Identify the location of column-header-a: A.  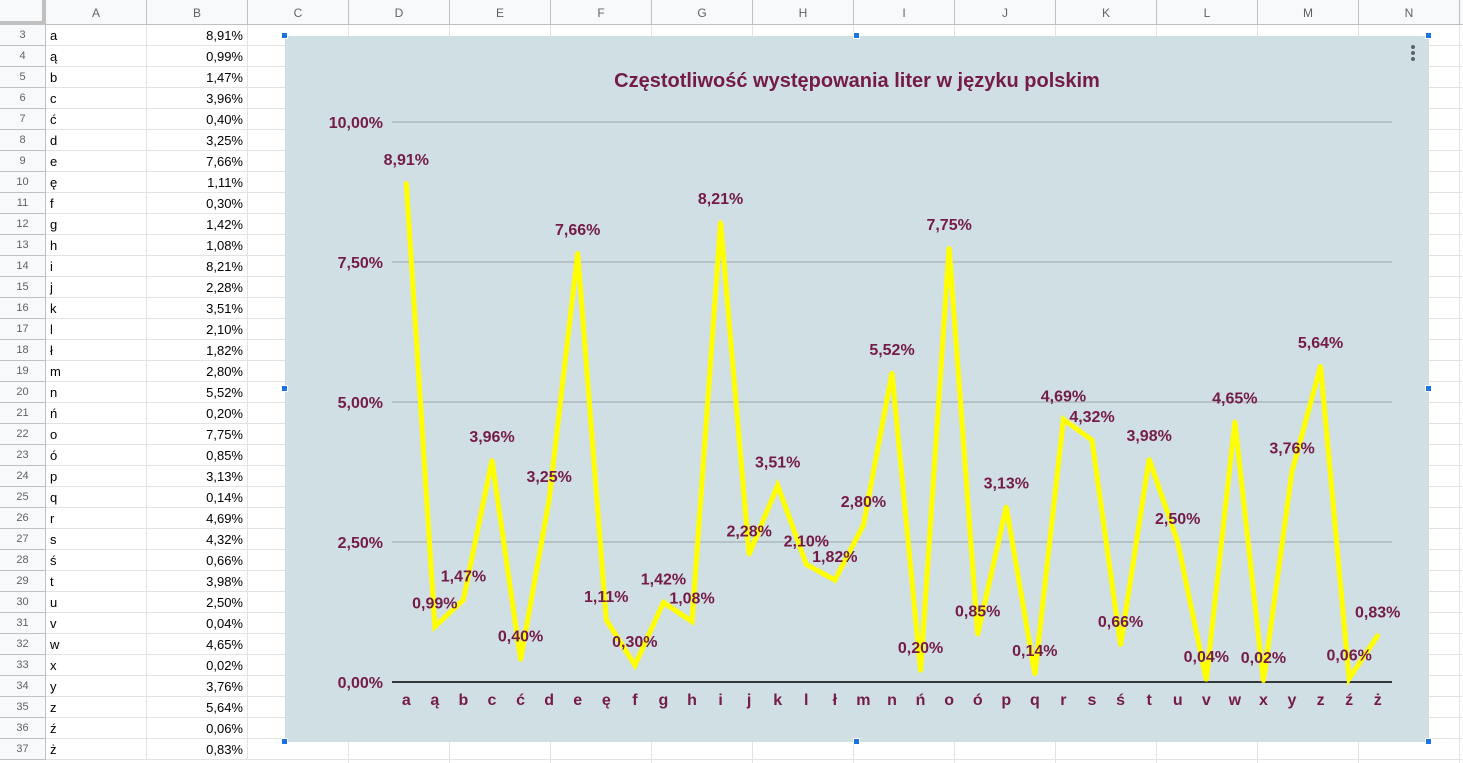
(96, 12).